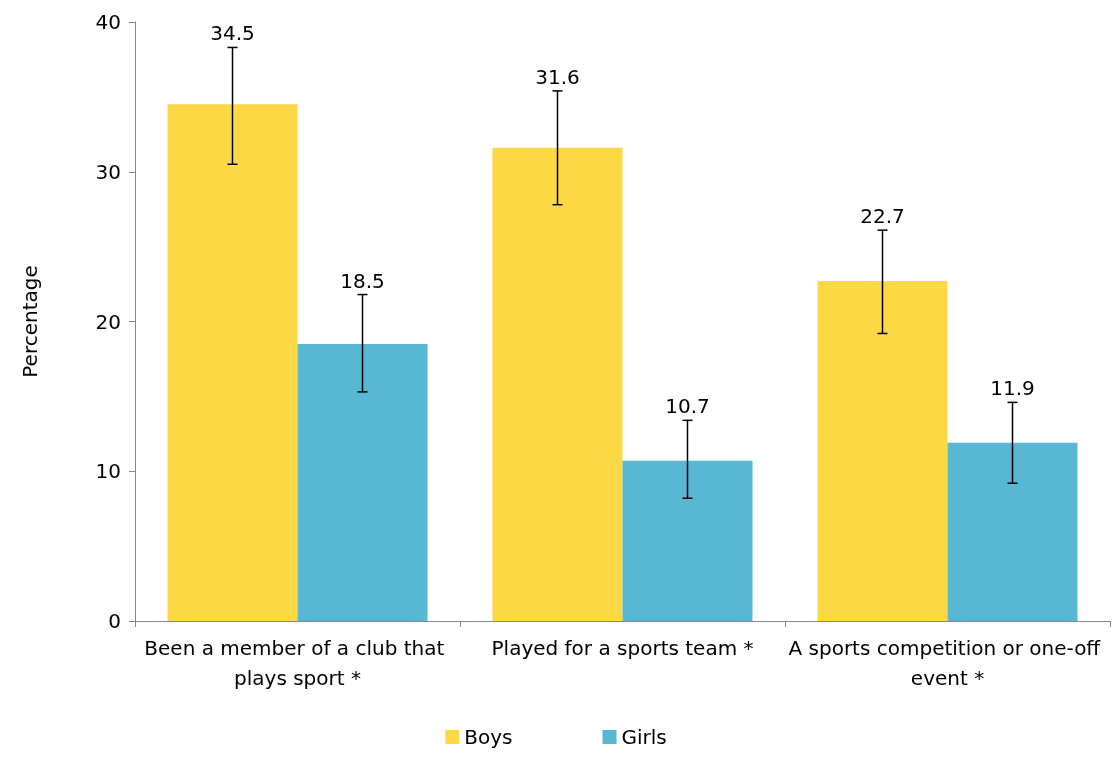 The height and width of the screenshot is (760, 1112). What do you see at coordinates (297, 663) in the screenshot?
I see `x-tick-label: Been a member of a club that plays sport *` at bounding box center [297, 663].